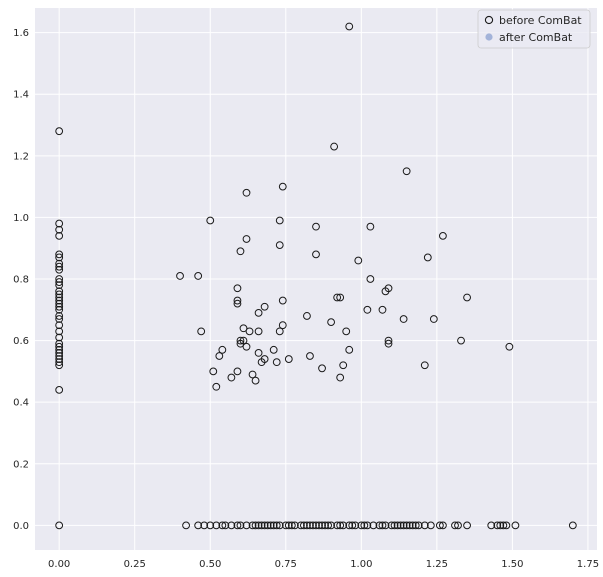  What do you see at coordinates (512, 564) in the screenshot?
I see `x-tick-label: 1.50` at bounding box center [512, 564].